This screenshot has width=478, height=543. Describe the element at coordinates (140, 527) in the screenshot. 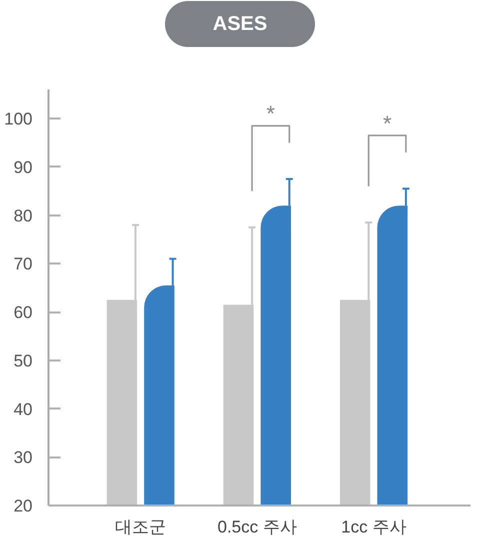

I see `x-tick-label: 대조군` at that location.